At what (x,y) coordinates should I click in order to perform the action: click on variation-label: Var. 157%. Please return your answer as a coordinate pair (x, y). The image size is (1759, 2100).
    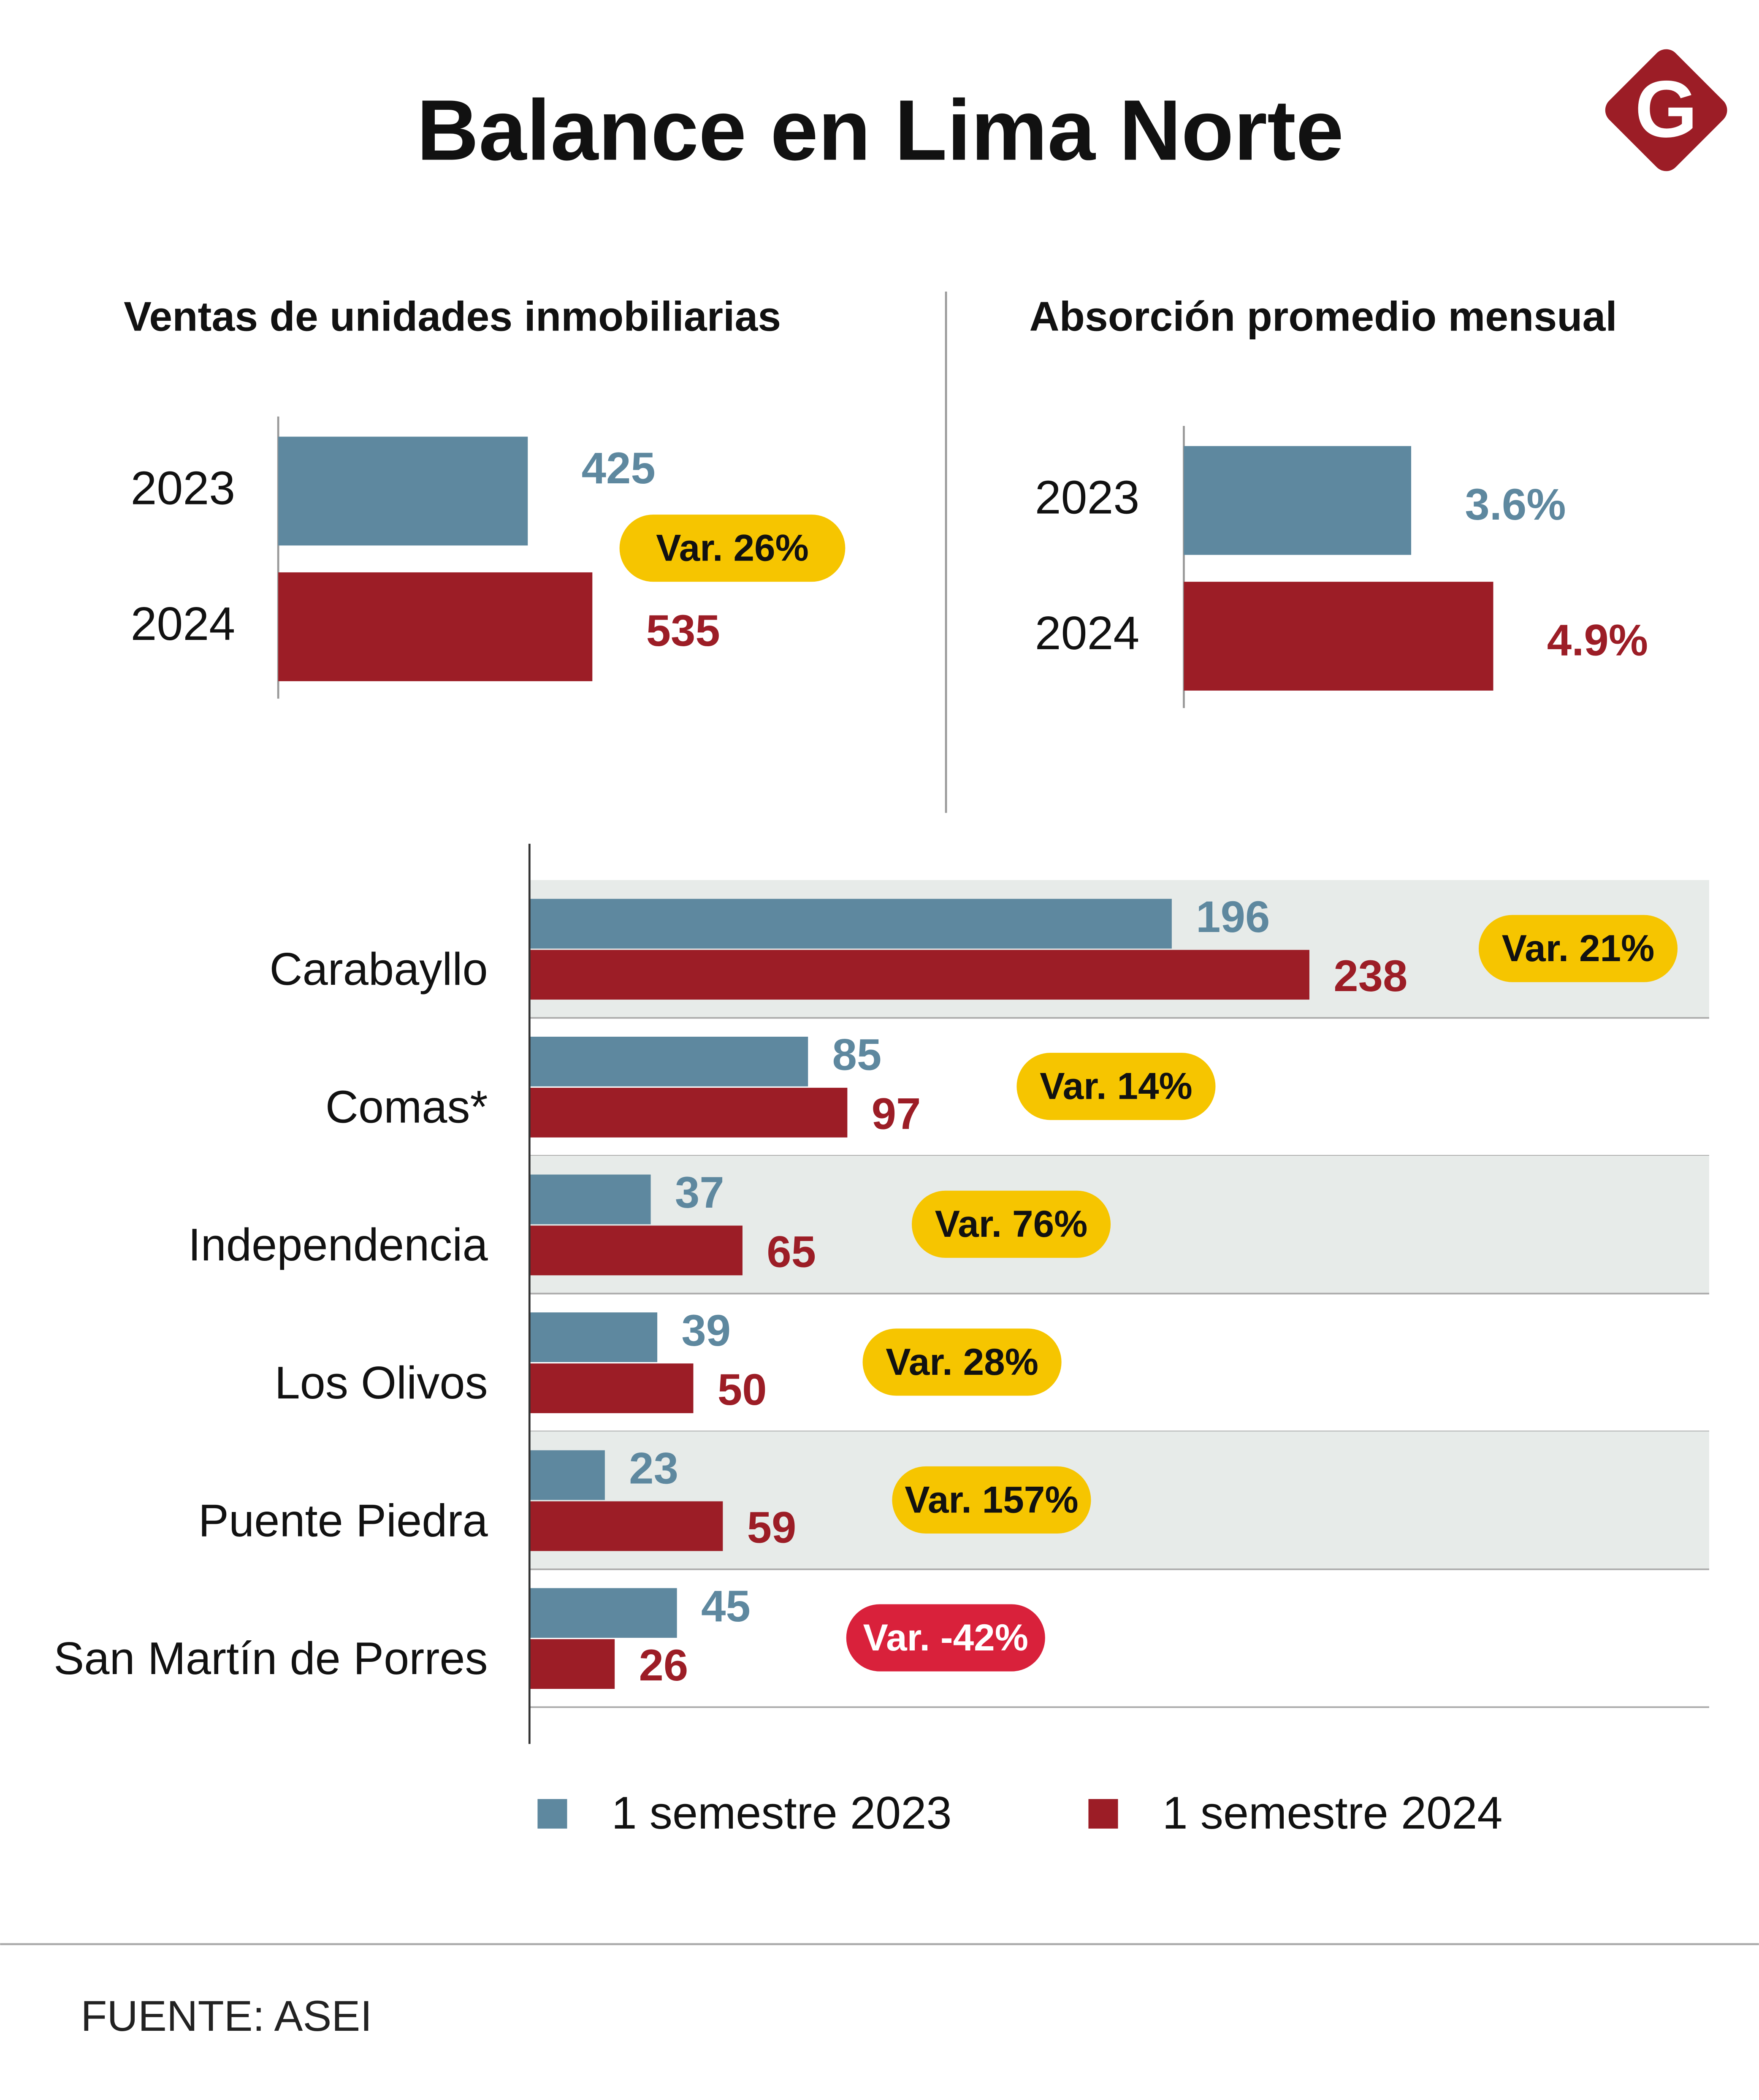
    Looking at the image, I should click on (991, 1499).